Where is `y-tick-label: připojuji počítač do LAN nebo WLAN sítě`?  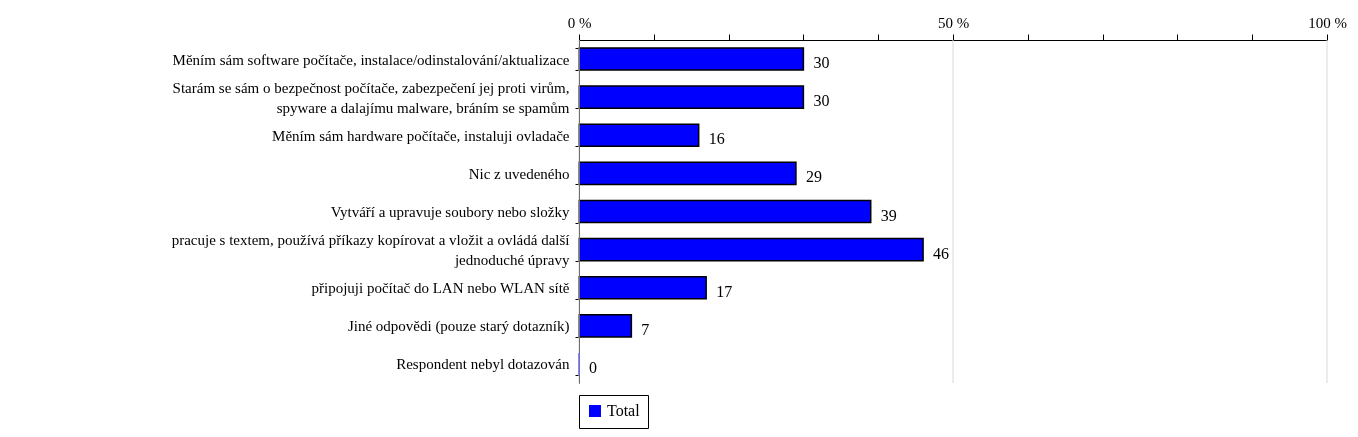 y-tick-label: připojuji počítač do LAN nebo WLAN sítě is located at coordinates (440, 288).